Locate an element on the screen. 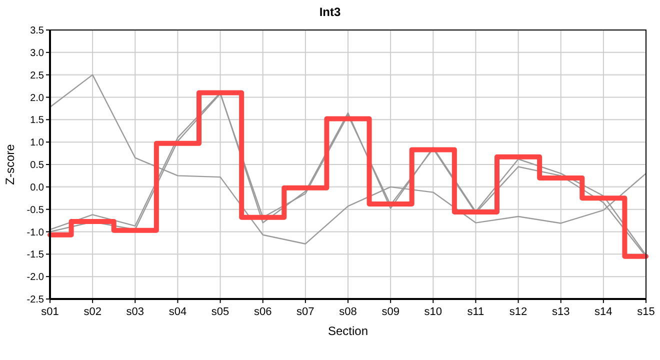 Image resolution: width=660 pixels, height=360 pixels. y-tick-label: -2.5 is located at coordinates (35, 300).